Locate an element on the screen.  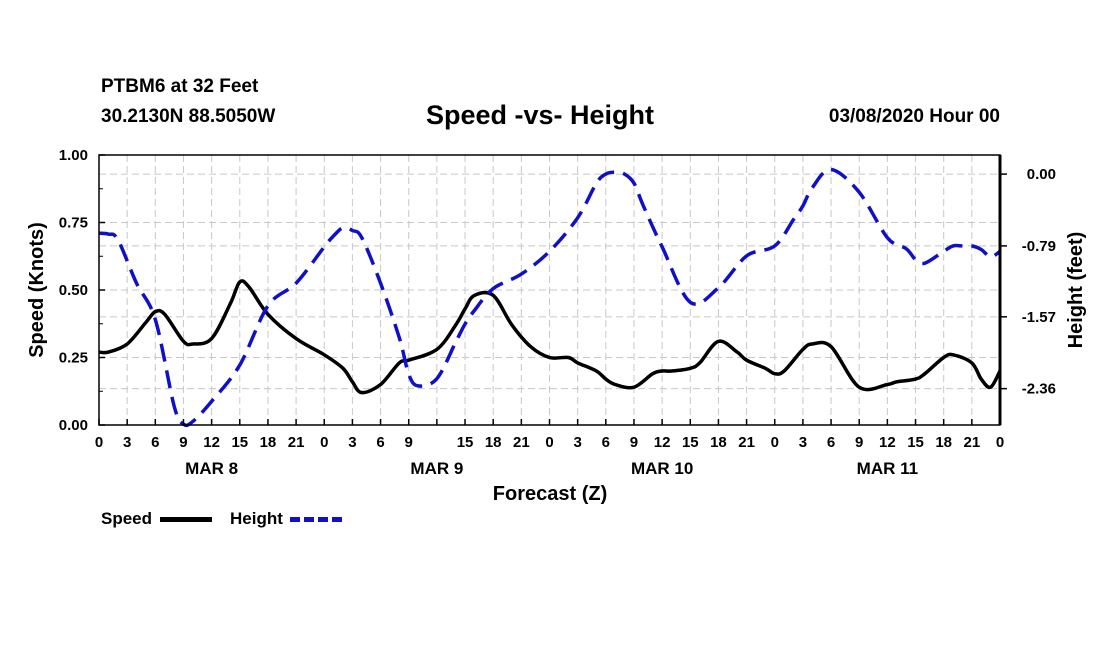
legend-height-label: Height is located at coordinates (256, 518).